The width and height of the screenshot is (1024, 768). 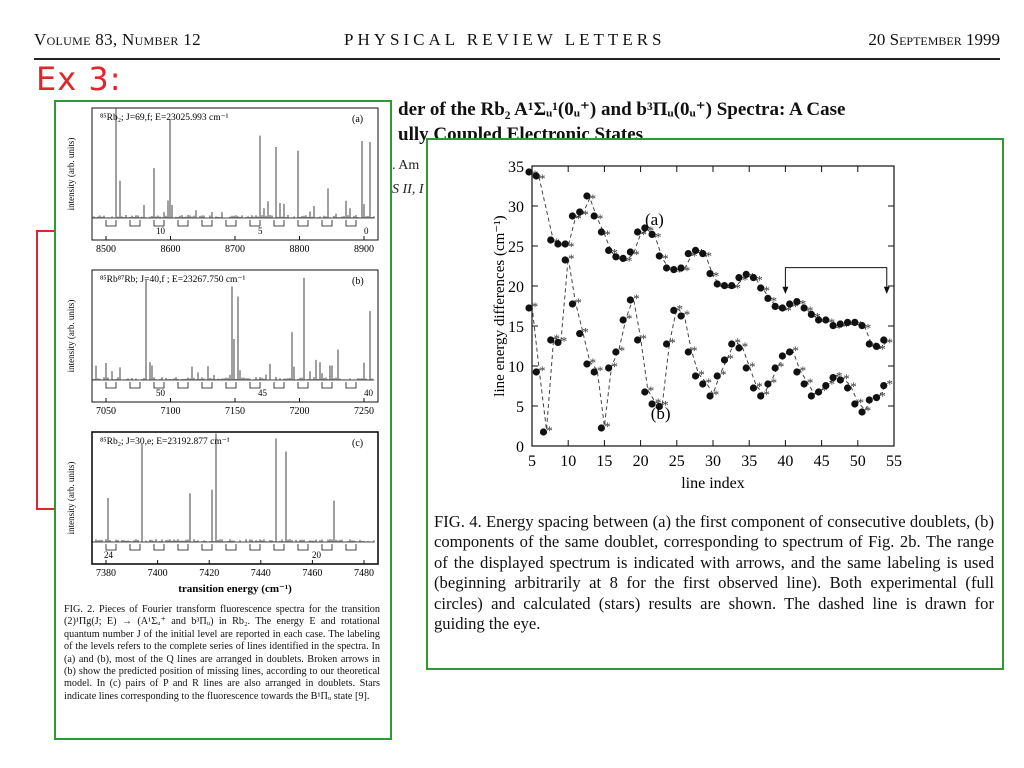 I want to click on example-label: Ex 3:, so click(x=79, y=79).